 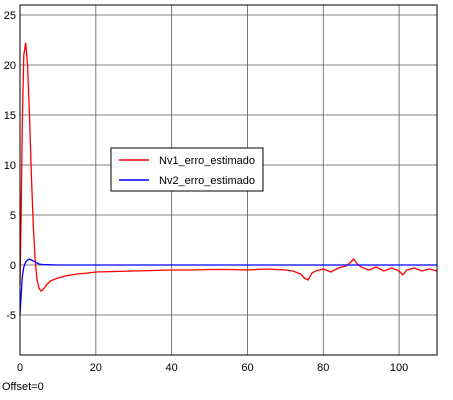 What do you see at coordinates (11, 316) in the screenshot?
I see `y-tick-label: -5` at bounding box center [11, 316].